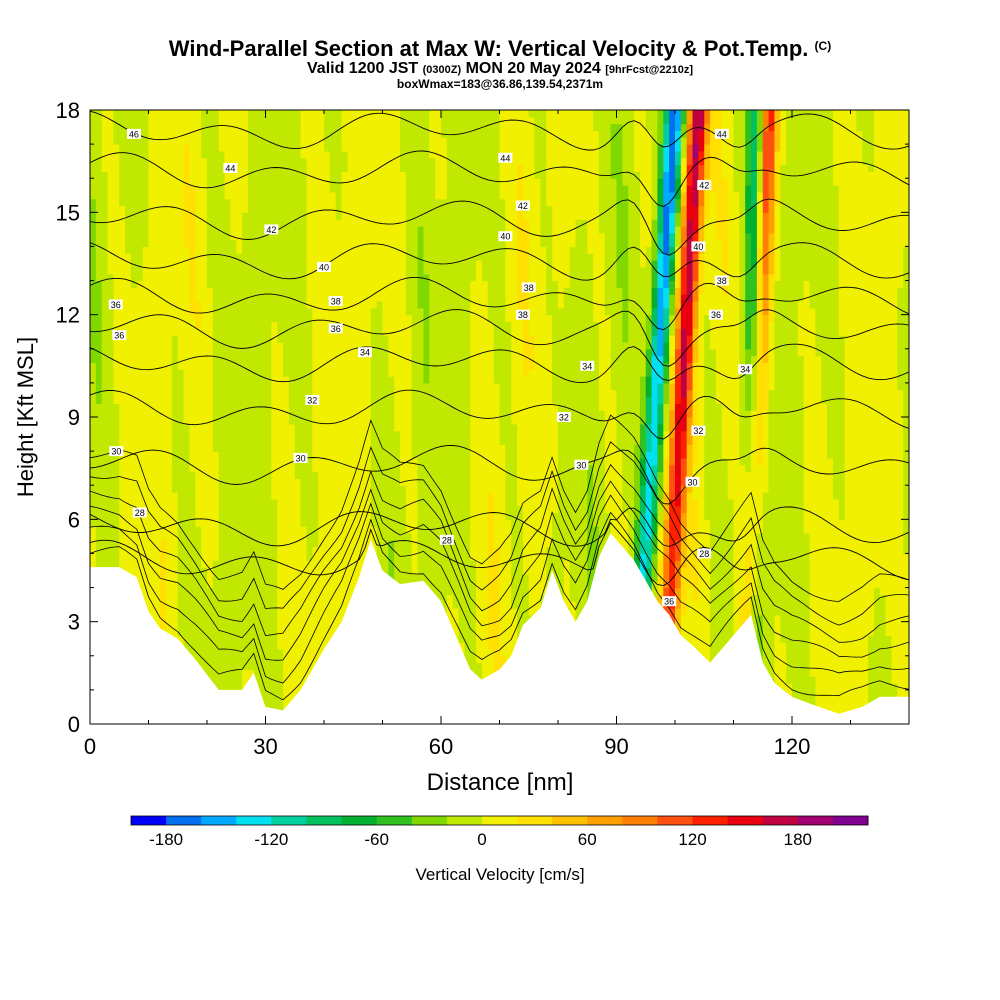  Describe the element at coordinates (365, 68) in the screenshot. I see `subtitle-valid-time: Valid 1200 JST` at that location.